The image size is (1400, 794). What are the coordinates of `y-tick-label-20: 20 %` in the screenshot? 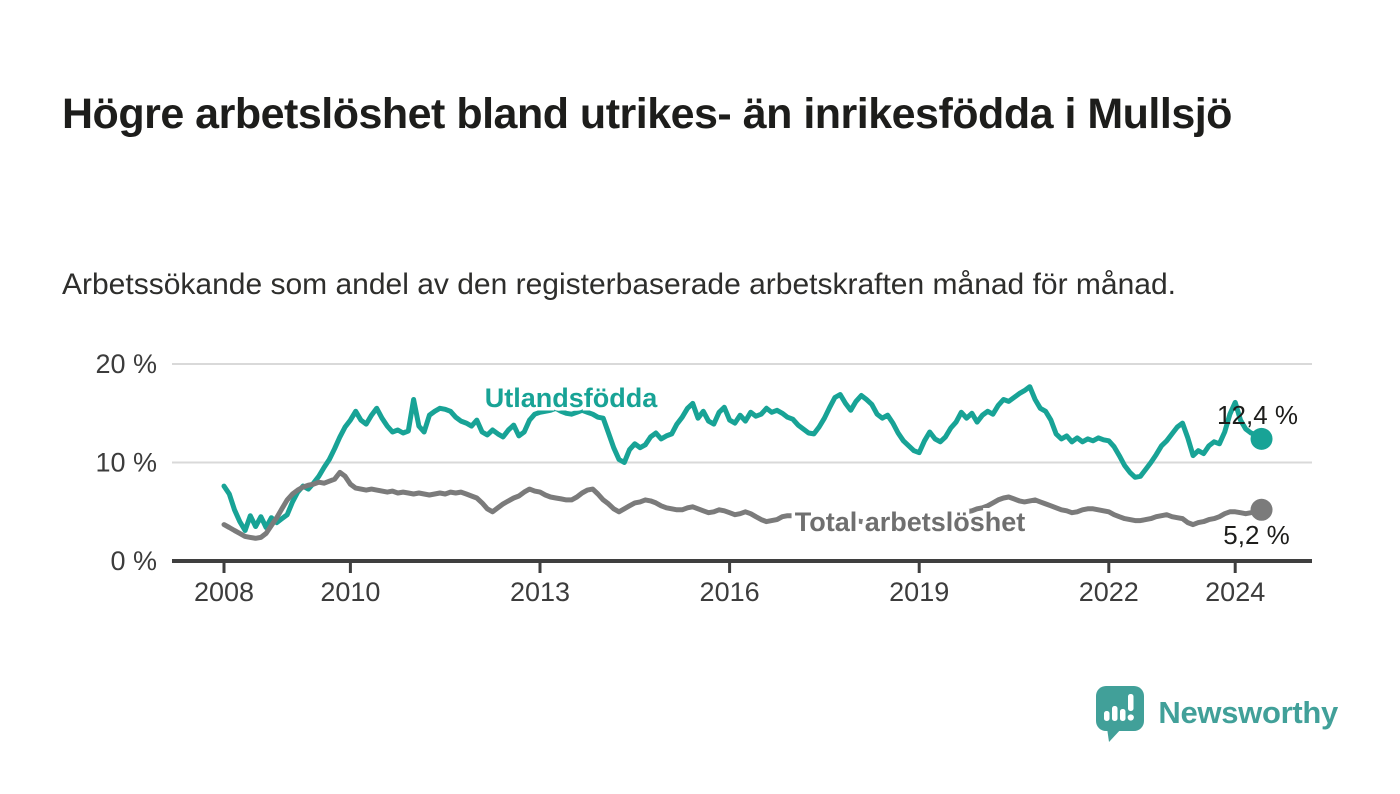 It's located at (126, 364).